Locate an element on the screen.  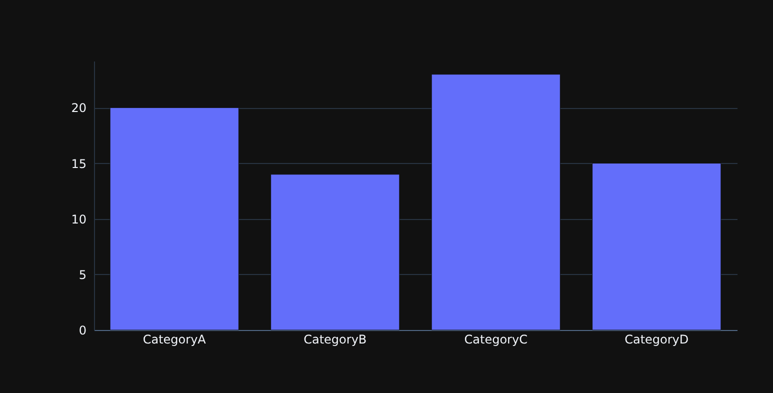
x-tick-label: CategoryB is located at coordinates (335, 339).